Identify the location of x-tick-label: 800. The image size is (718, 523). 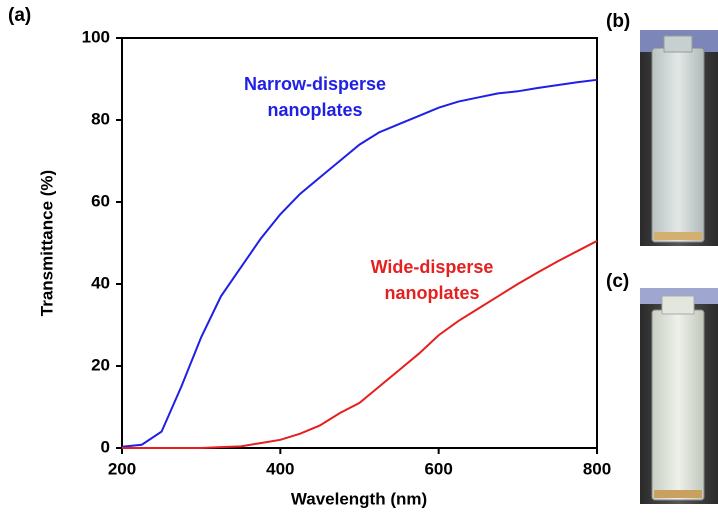
(597, 468).